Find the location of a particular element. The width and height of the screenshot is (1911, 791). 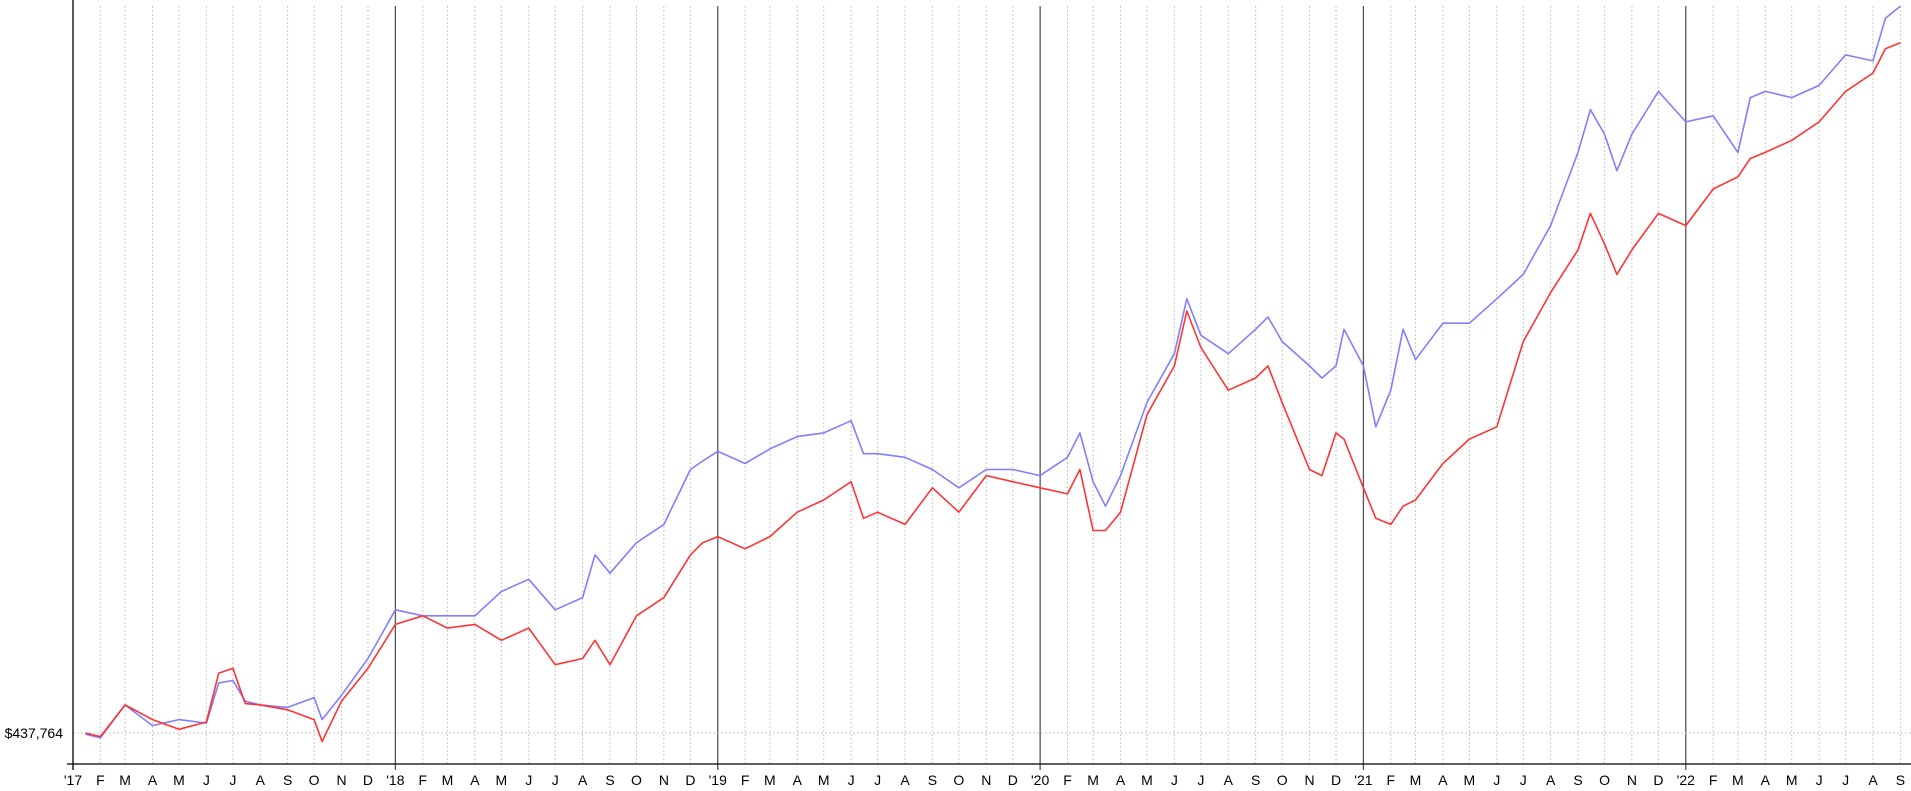

x-tick-label: '17 is located at coordinates (73, 780).